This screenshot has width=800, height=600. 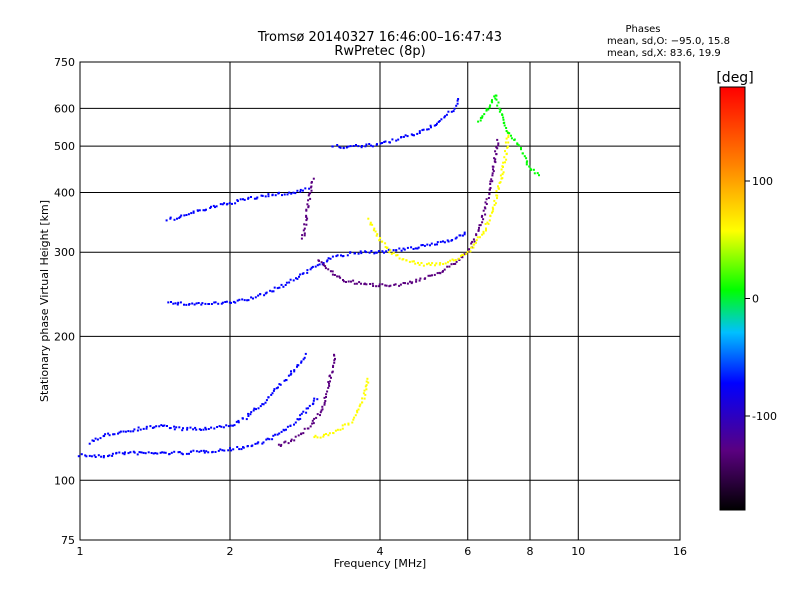 What do you see at coordinates (379, 37) in the screenshot?
I see `chart-title: Tromsø 20140327 16:46:00–16:47:43` at bounding box center [379, 37].